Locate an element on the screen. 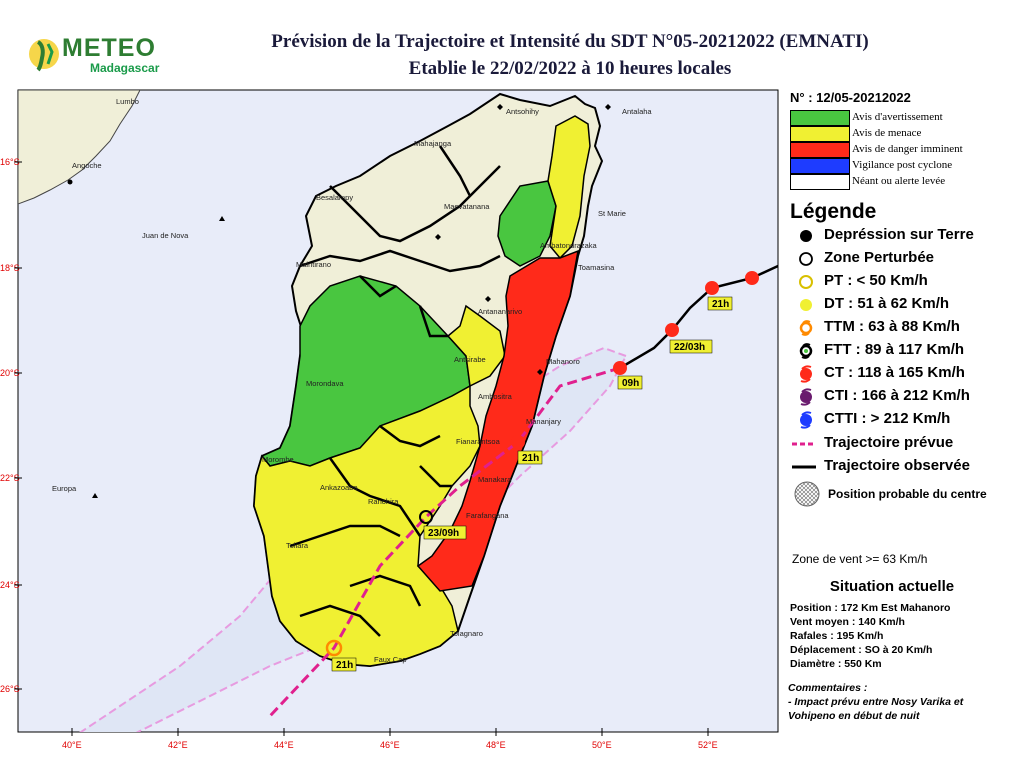  lat-tick-label: 22°S is located at coordinates (10, 478).